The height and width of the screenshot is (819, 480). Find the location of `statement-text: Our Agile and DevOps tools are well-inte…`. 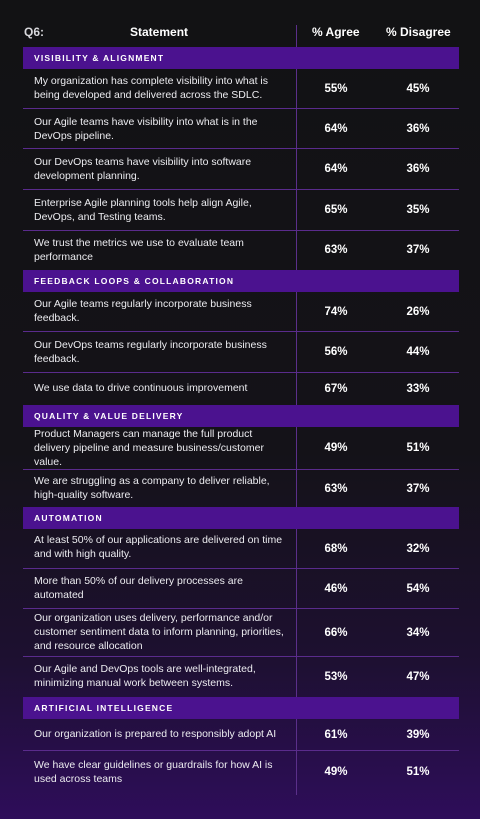

statement-text: Our Agile and DevOps tools are well-inte… is located at coordinates (145, 676).